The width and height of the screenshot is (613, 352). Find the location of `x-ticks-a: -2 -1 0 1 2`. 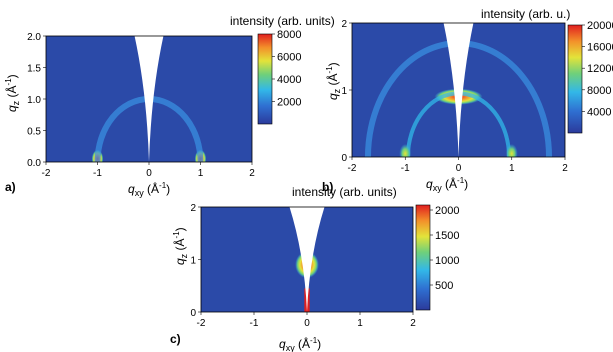

x-ticks-a: -2 -1 0 1 2 is located at coordinates (148, 170).